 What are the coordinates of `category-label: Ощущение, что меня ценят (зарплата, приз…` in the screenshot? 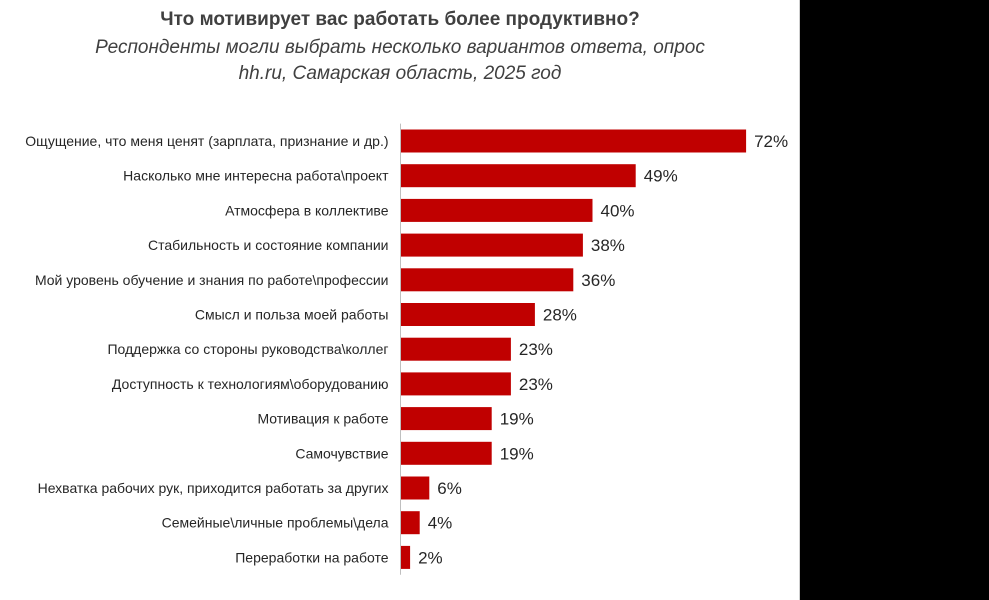 It's located at (206, 141).